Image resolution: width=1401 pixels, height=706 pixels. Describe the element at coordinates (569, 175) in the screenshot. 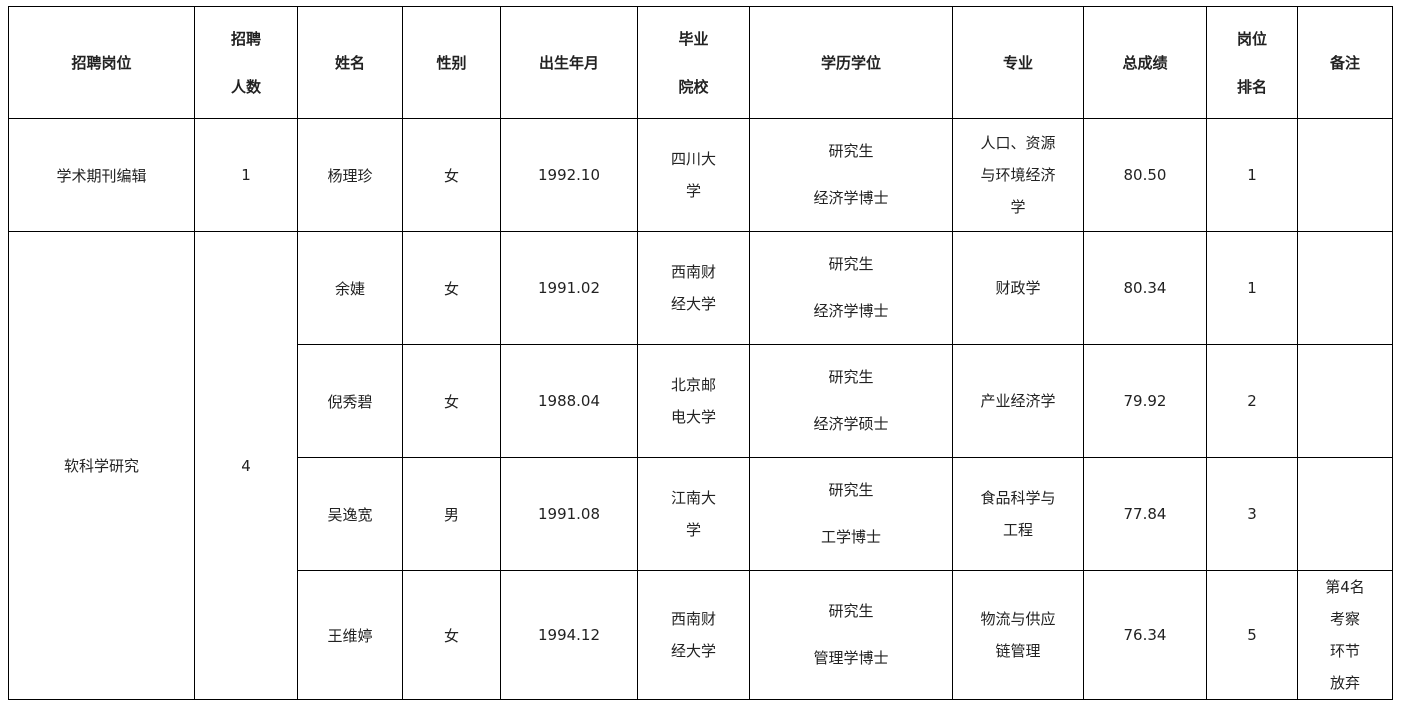

I see `cell-birth: 1992.10` at that location.